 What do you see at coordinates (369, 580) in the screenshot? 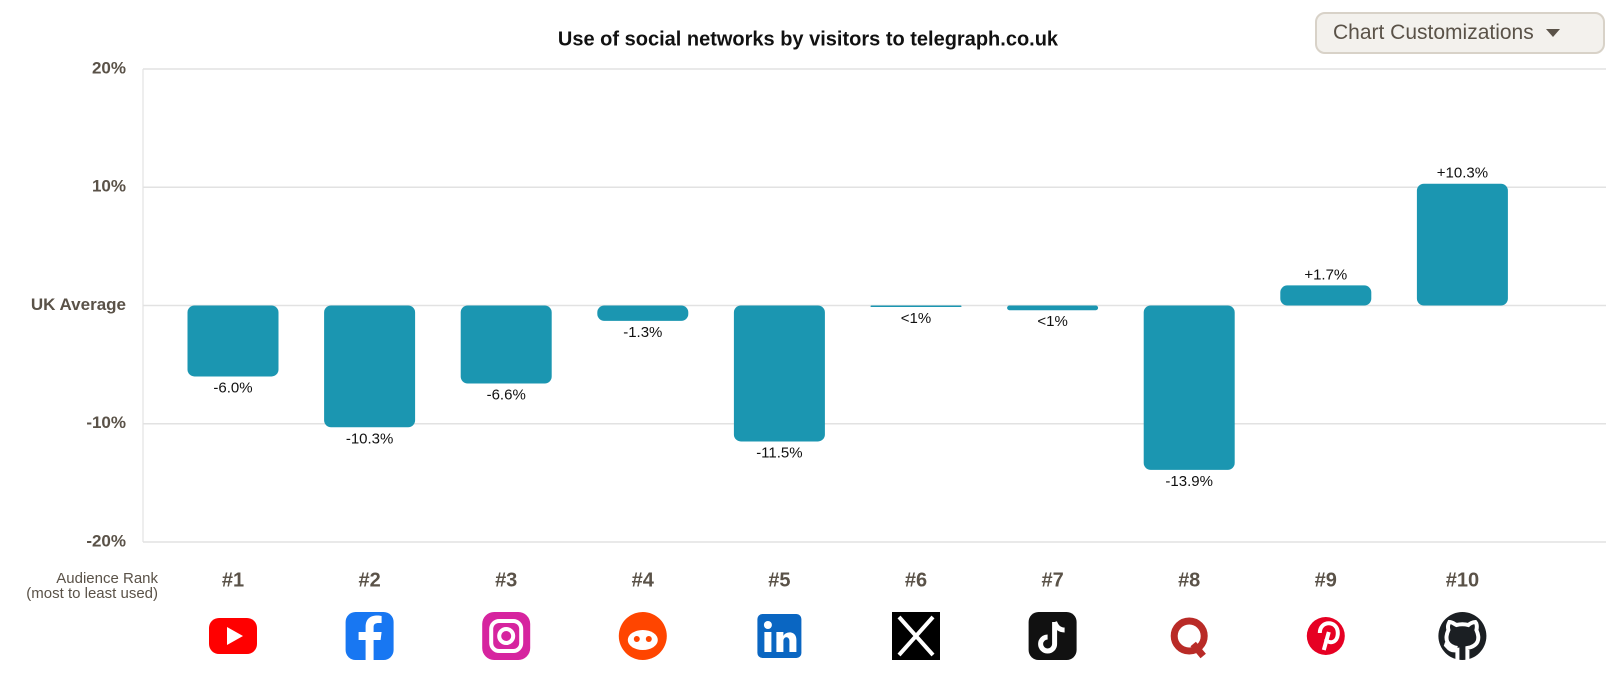
I see `x-tick-label: #2` at bounding box center [369, 580].